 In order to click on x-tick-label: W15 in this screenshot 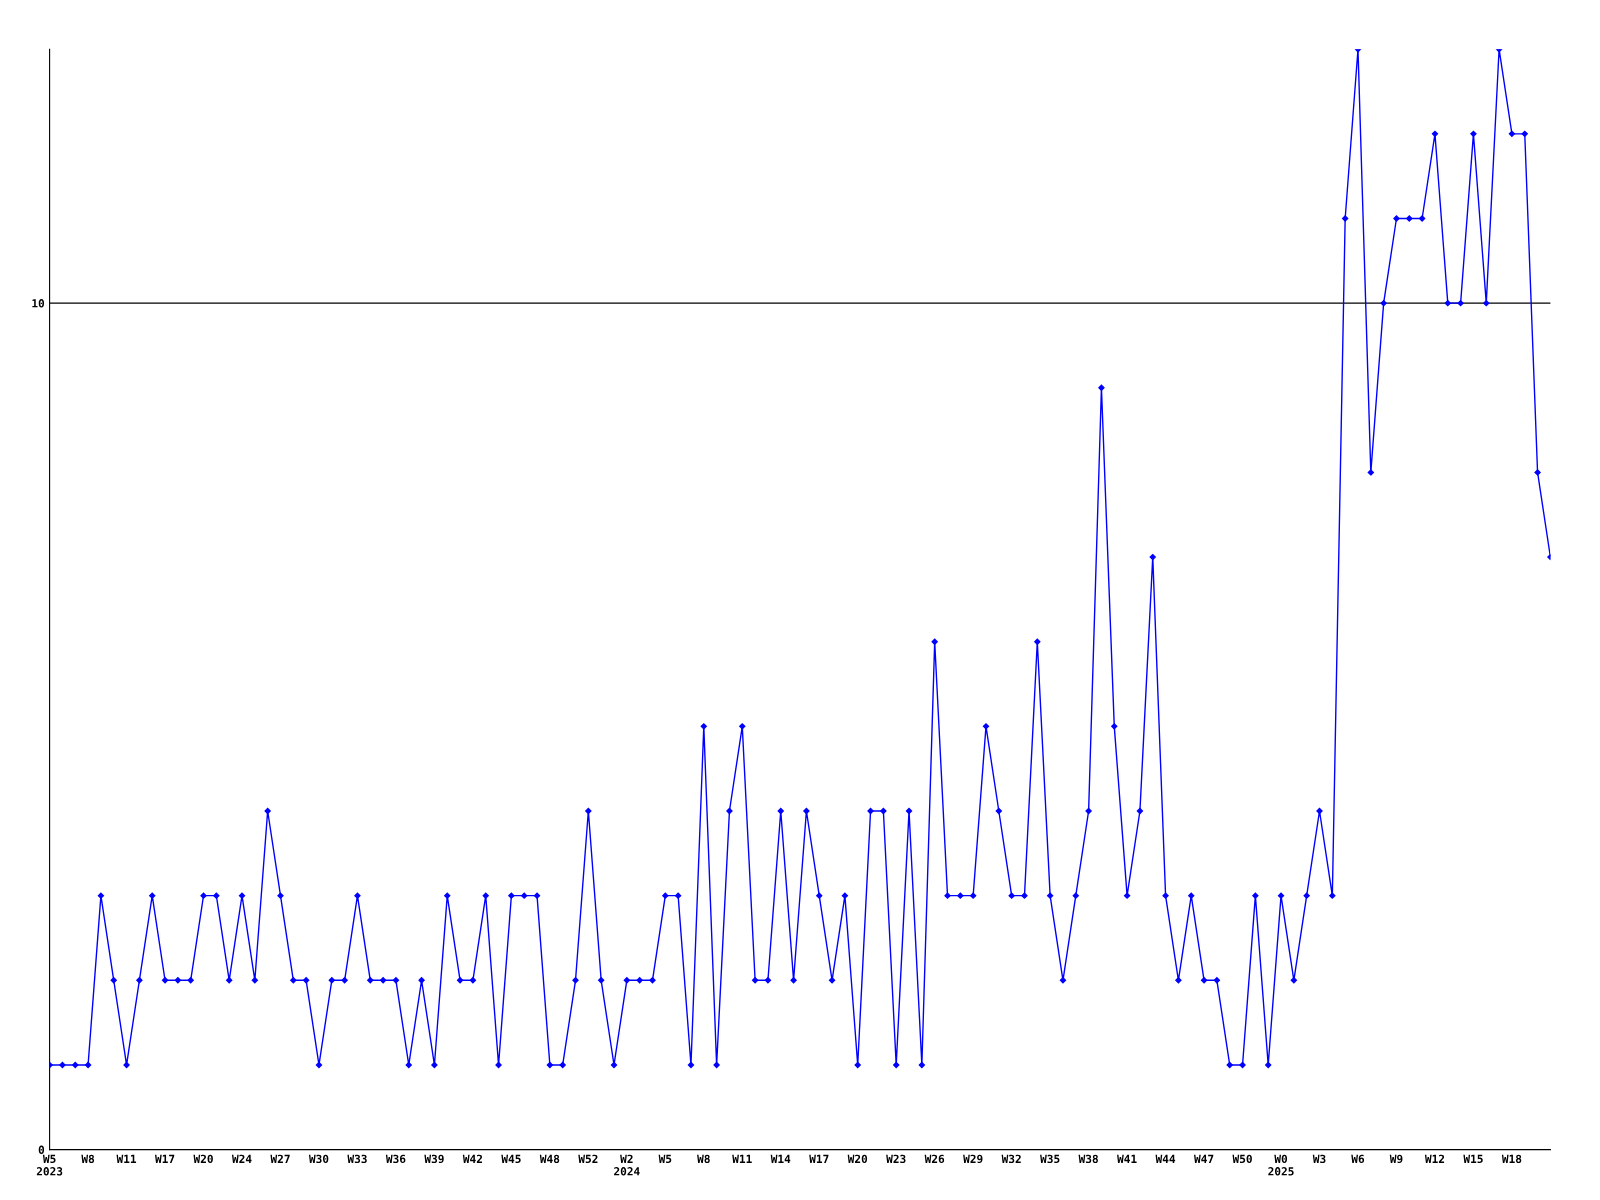, I will do `click(1473, 1159)`.